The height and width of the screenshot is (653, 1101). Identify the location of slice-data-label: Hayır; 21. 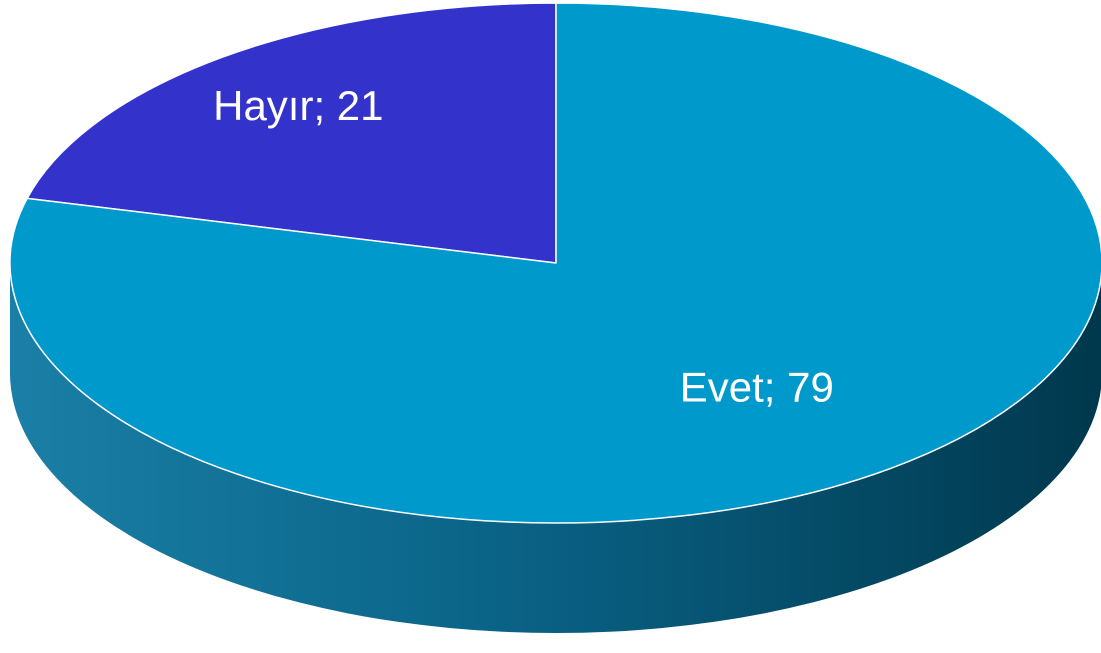
(298, 105).